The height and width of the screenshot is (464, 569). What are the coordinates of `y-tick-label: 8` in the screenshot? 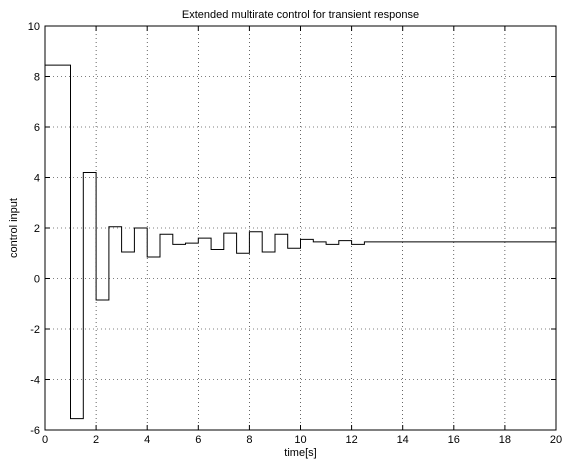 It's located at (37, 78).